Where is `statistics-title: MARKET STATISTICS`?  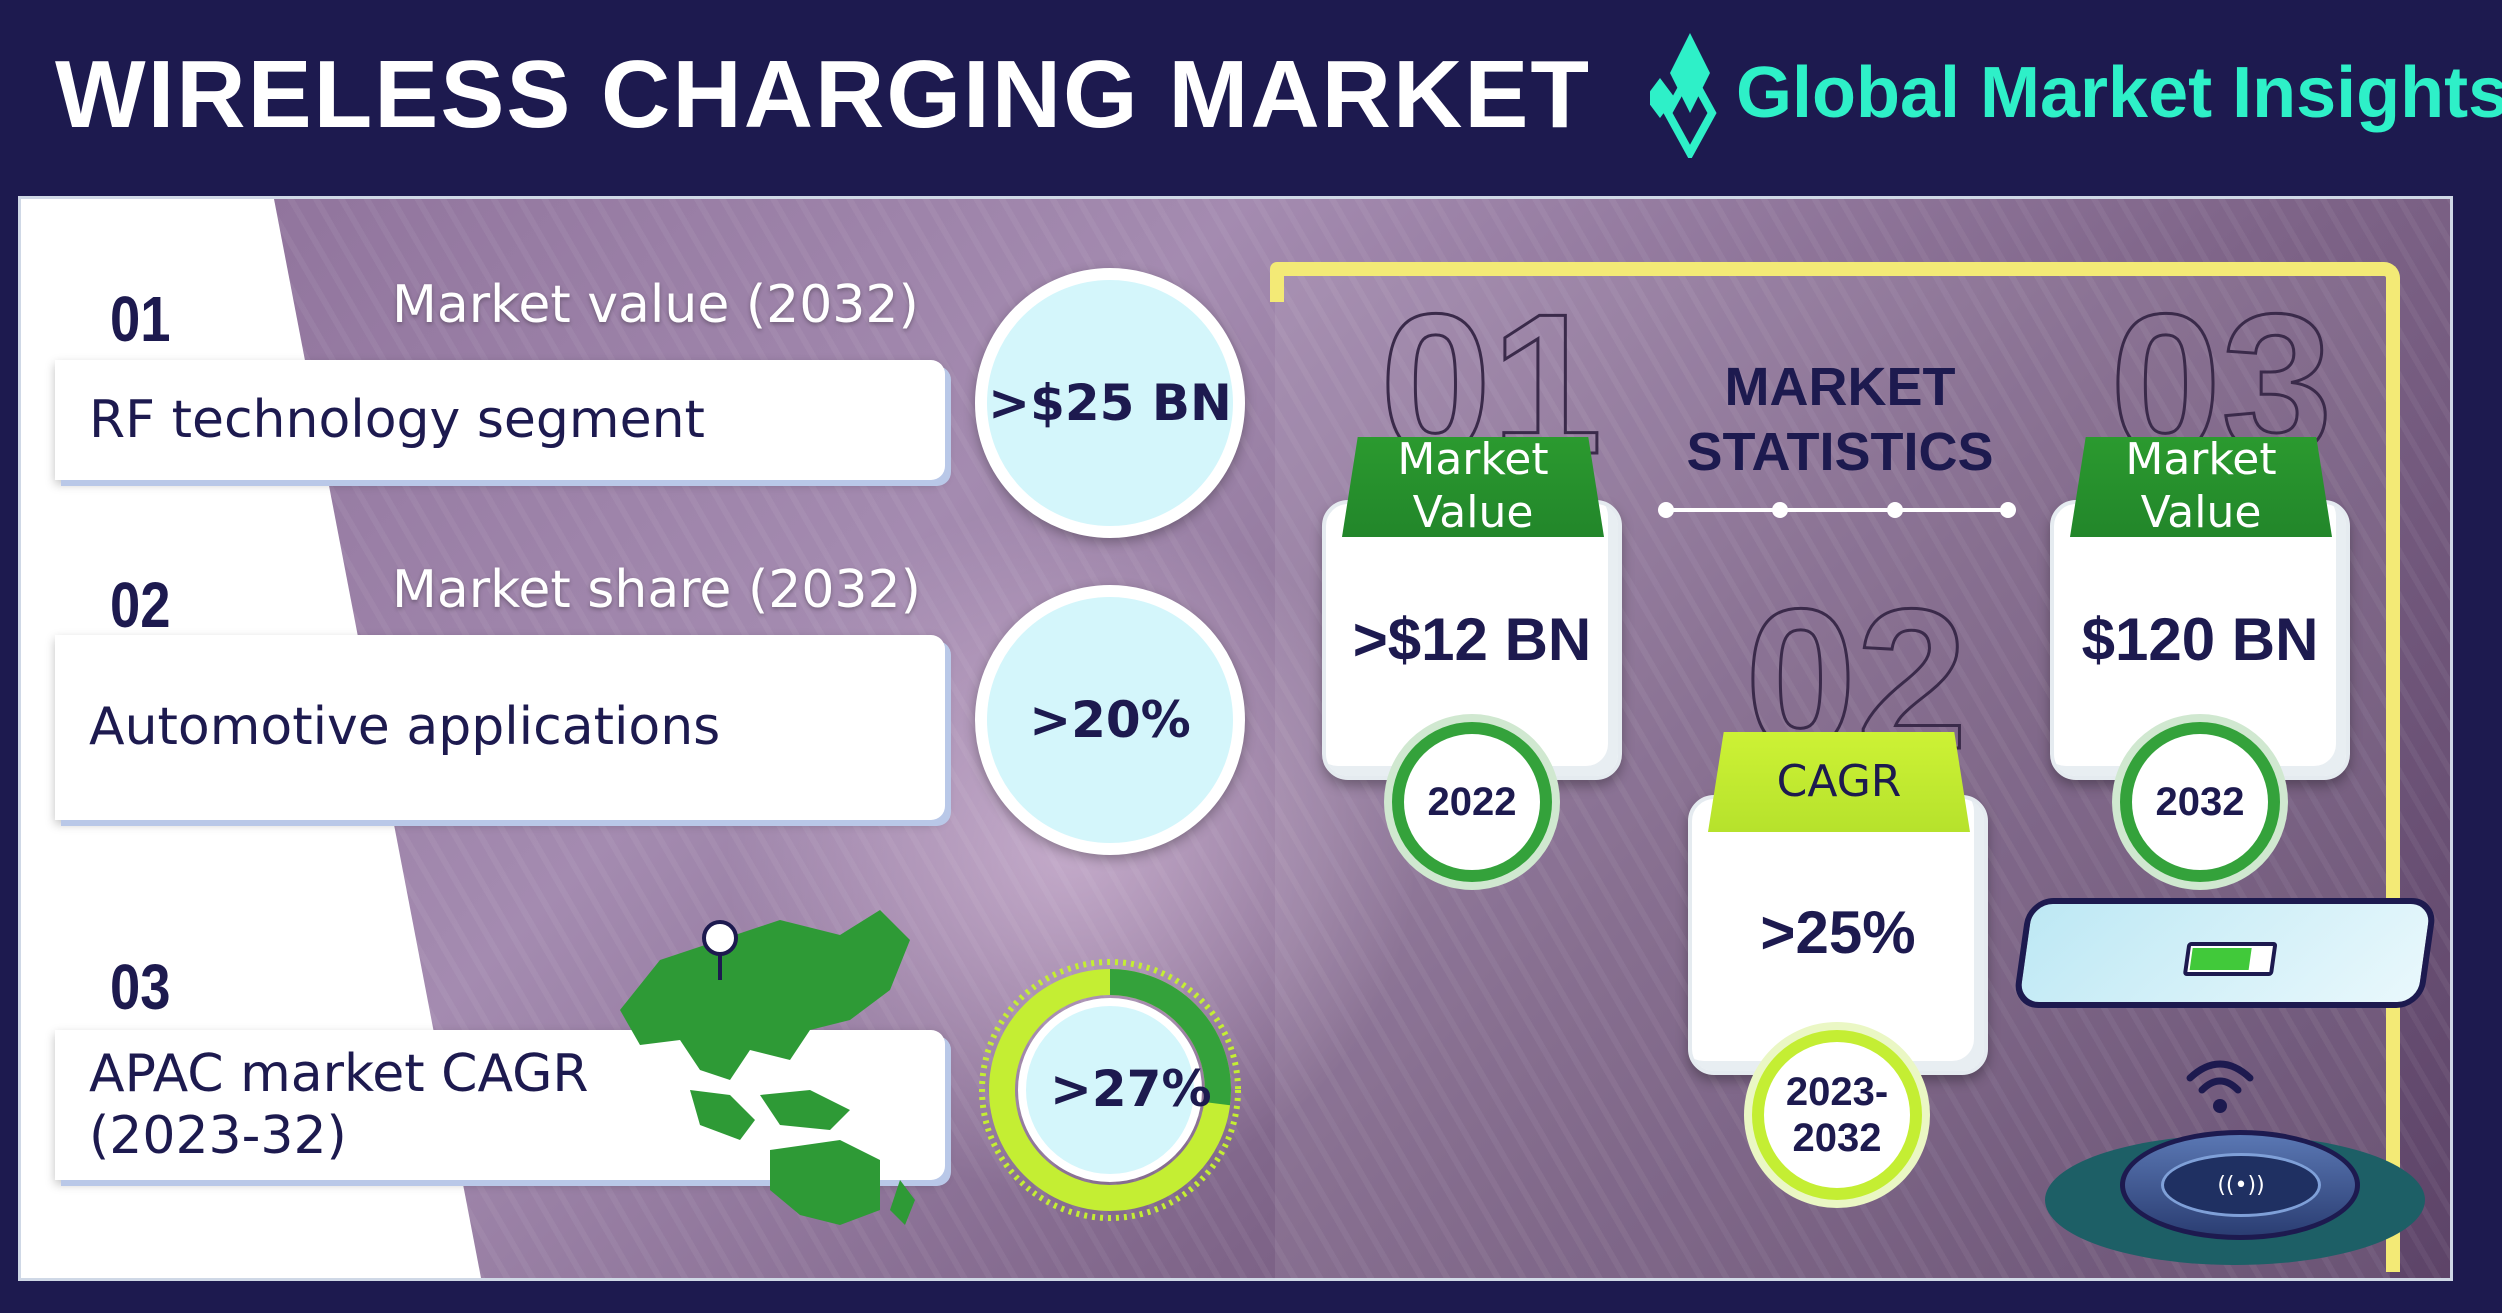
statistics-title: MARKET STATISTICS is located at coordinates (1840, 419).